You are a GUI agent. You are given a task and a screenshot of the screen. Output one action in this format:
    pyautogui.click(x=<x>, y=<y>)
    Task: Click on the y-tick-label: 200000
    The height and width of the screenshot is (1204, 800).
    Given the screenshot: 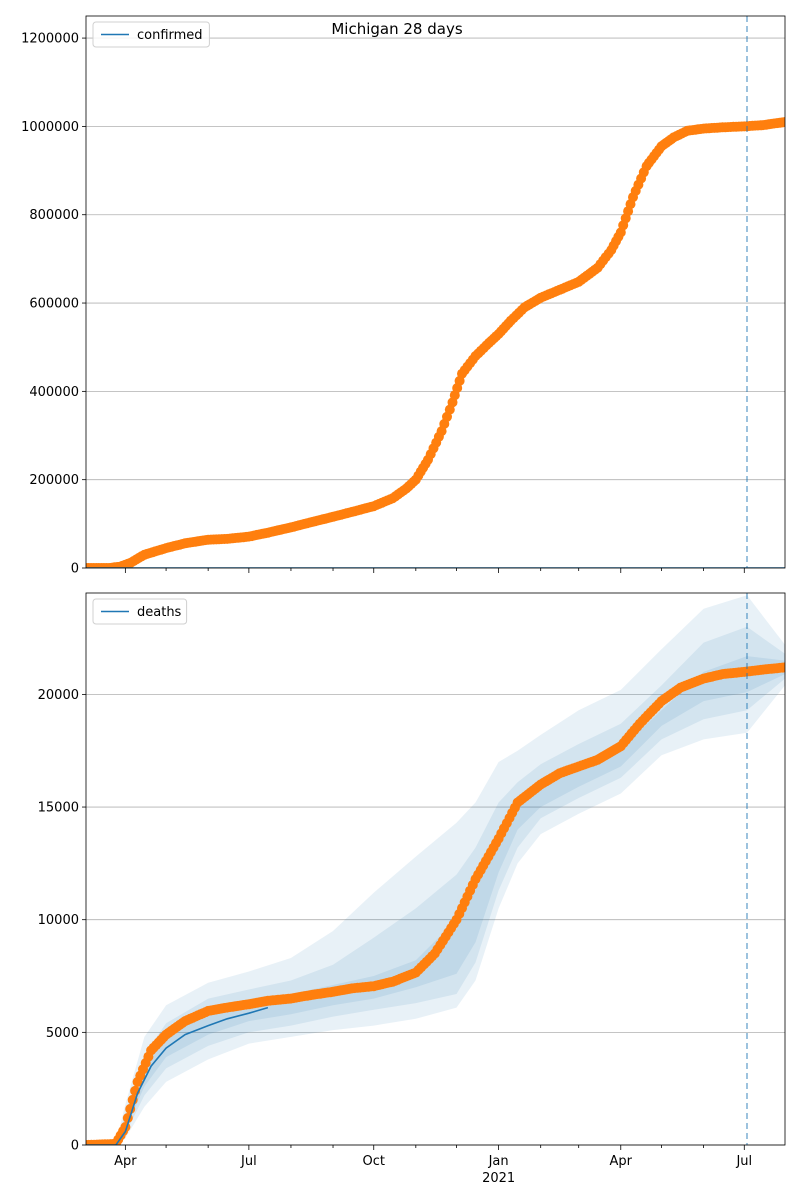 What is the action you would take?
    pyautogui.click(x=54, y=480)
    